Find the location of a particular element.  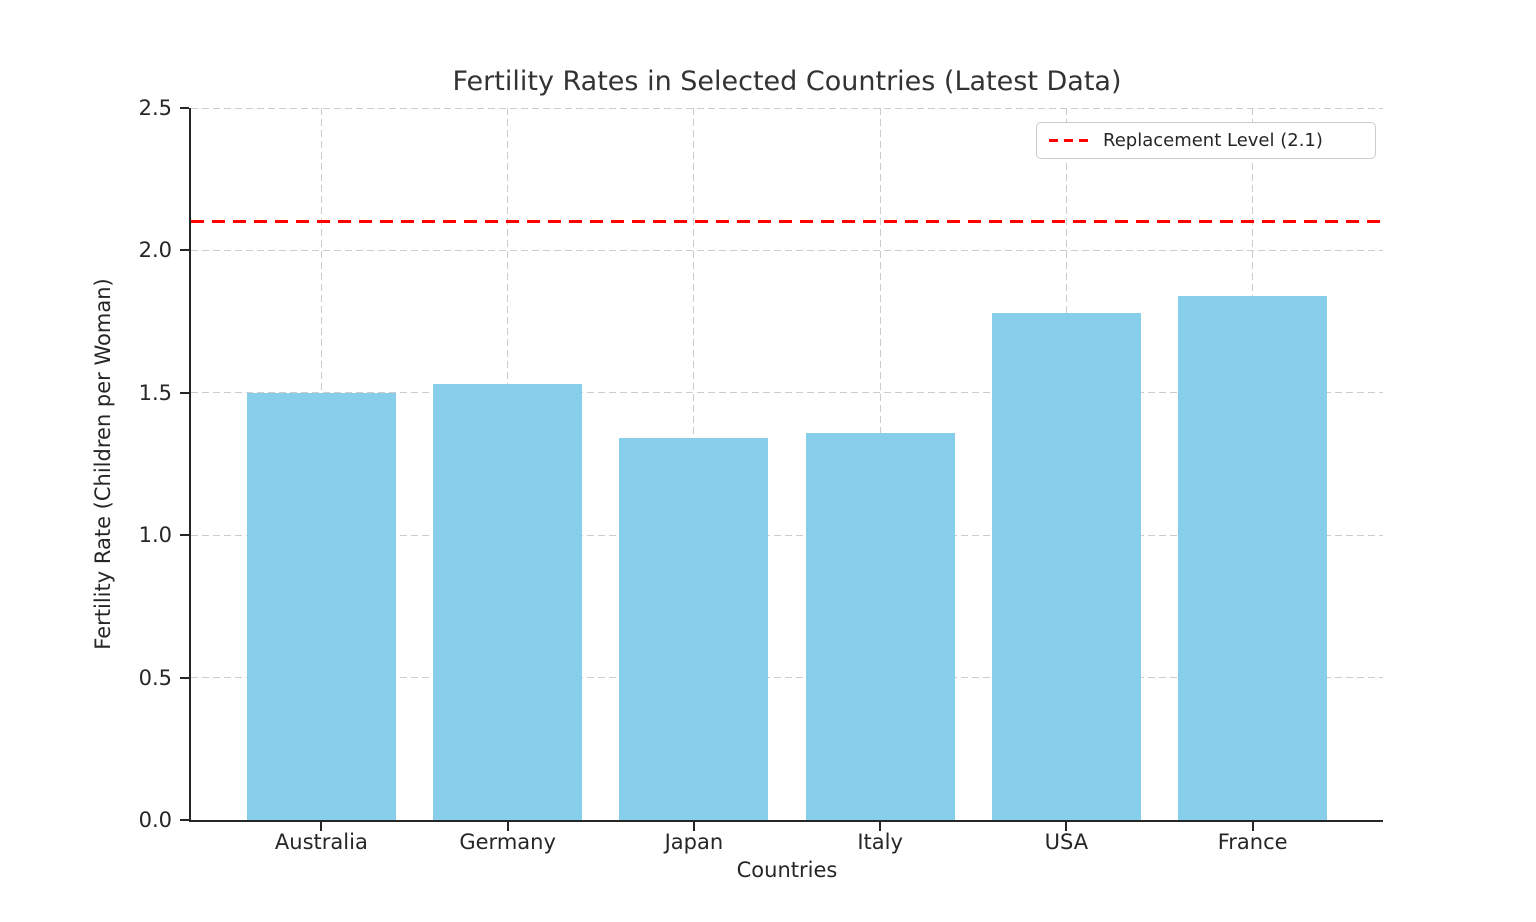

bar-usa is located at coordinates (1066, 566).